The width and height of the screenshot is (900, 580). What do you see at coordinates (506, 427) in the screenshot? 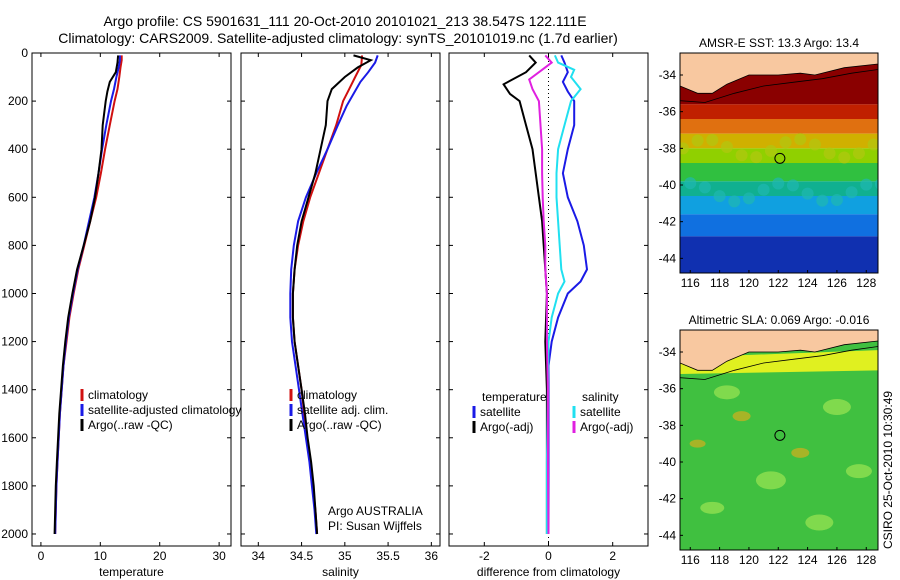
I see `legend-entry: Argo(-adj)` at bounding box center [506, 427].